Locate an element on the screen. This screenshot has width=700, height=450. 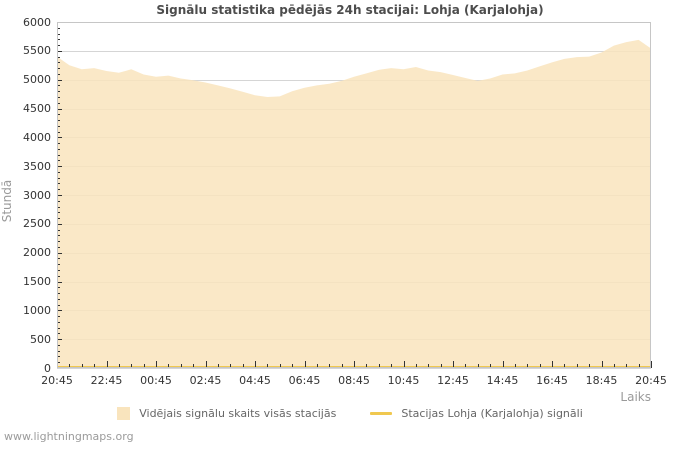
y-tick-label: 6000 is located at coordinates (37, 22).